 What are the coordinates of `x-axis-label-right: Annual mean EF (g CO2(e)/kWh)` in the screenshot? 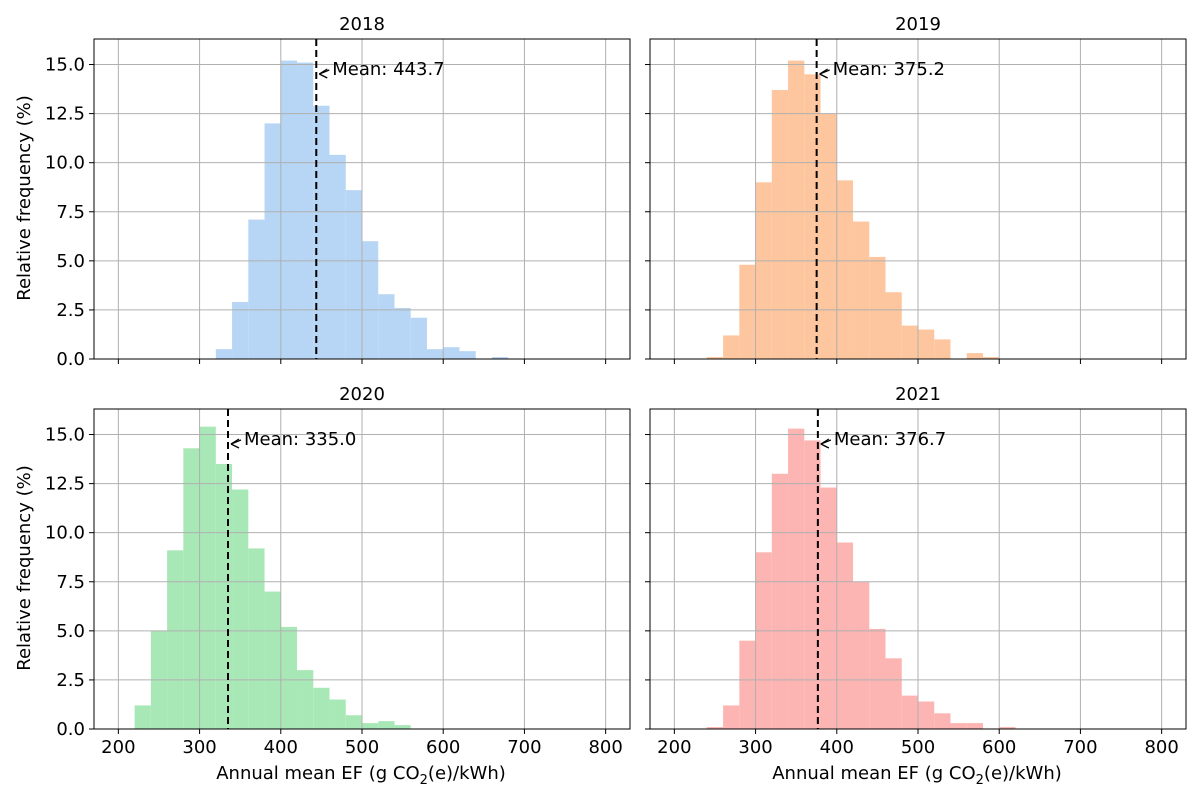 It's located at (917, 775).